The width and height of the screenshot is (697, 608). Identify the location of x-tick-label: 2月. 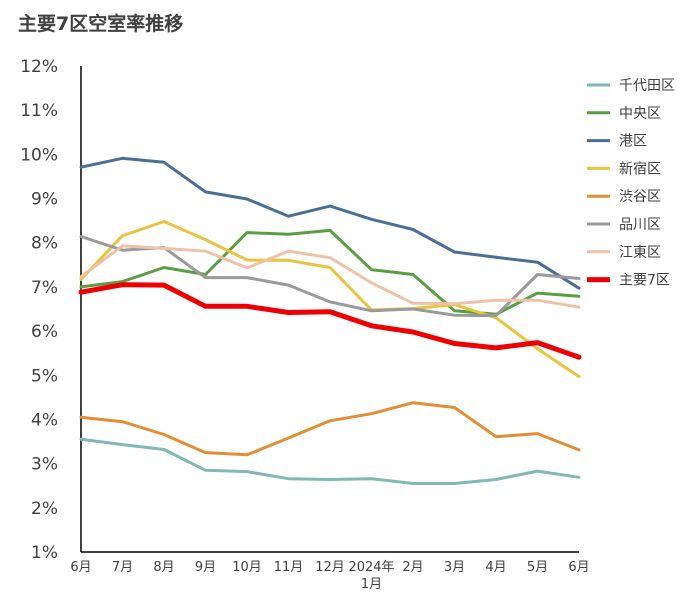
(412, 567).